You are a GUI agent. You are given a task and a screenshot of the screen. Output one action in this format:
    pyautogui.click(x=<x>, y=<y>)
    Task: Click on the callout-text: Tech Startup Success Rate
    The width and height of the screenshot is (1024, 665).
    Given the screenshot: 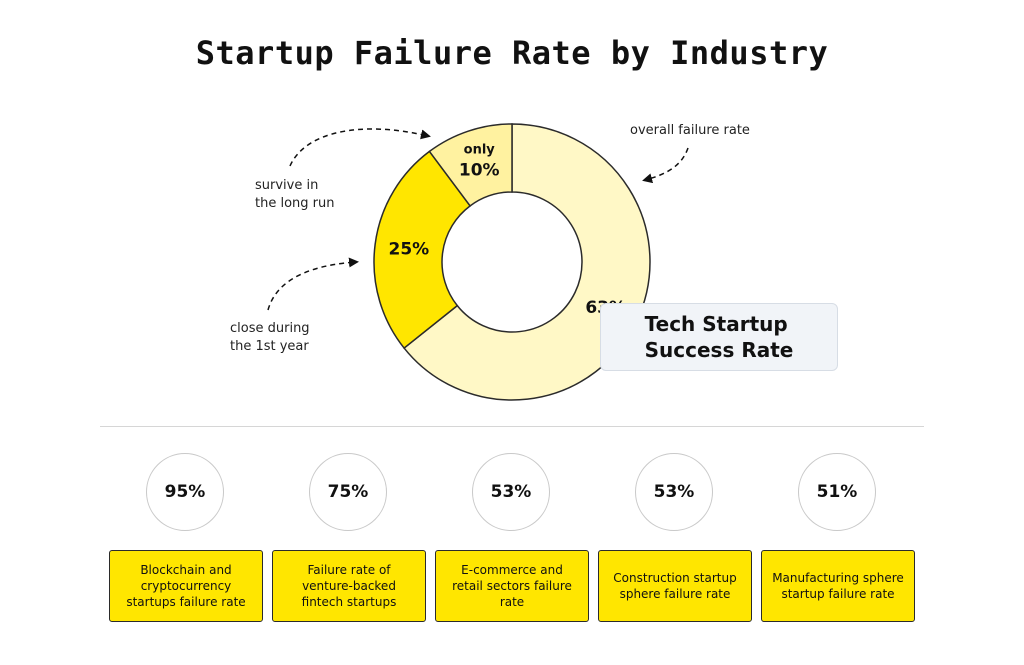 What is the action you would take?
    pyautogui.click(x=719, y=337)
    